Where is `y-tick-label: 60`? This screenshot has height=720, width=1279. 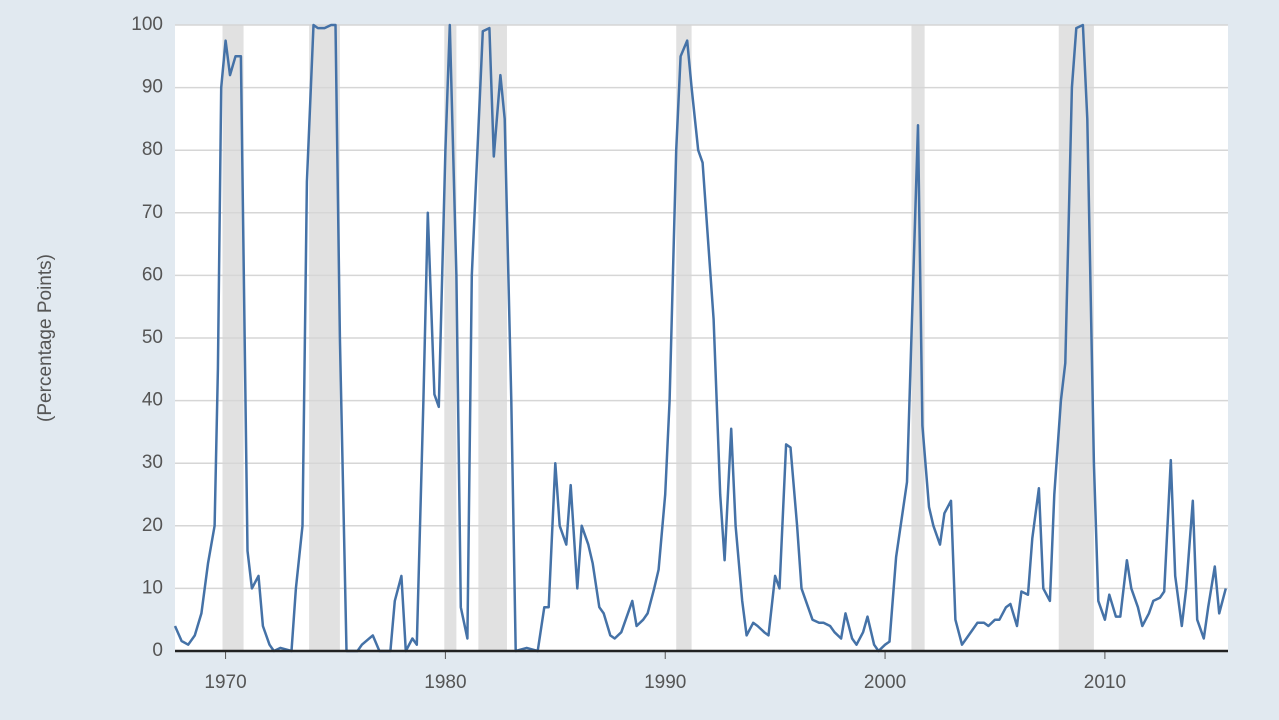 y-tick-label: 60 is located at coordinates (152, 274).